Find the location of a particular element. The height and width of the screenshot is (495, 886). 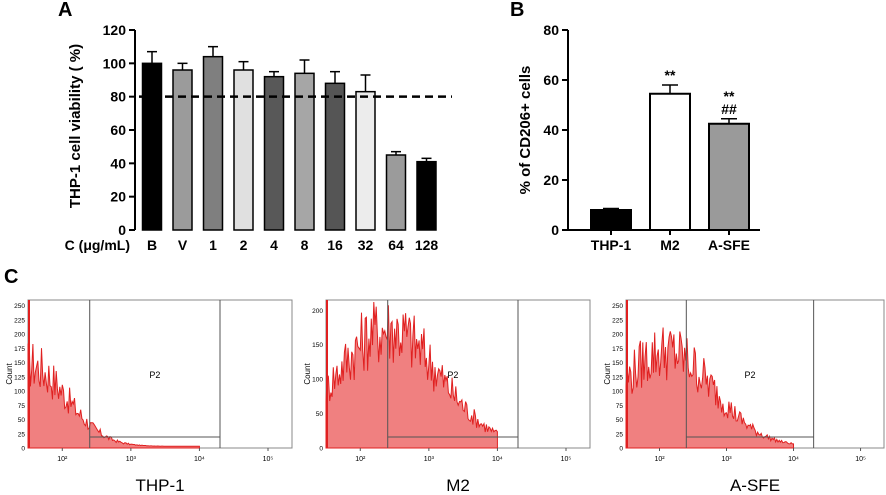

panel-c-ytick-label-0-5: 125 is located at coordinates (19, 377).